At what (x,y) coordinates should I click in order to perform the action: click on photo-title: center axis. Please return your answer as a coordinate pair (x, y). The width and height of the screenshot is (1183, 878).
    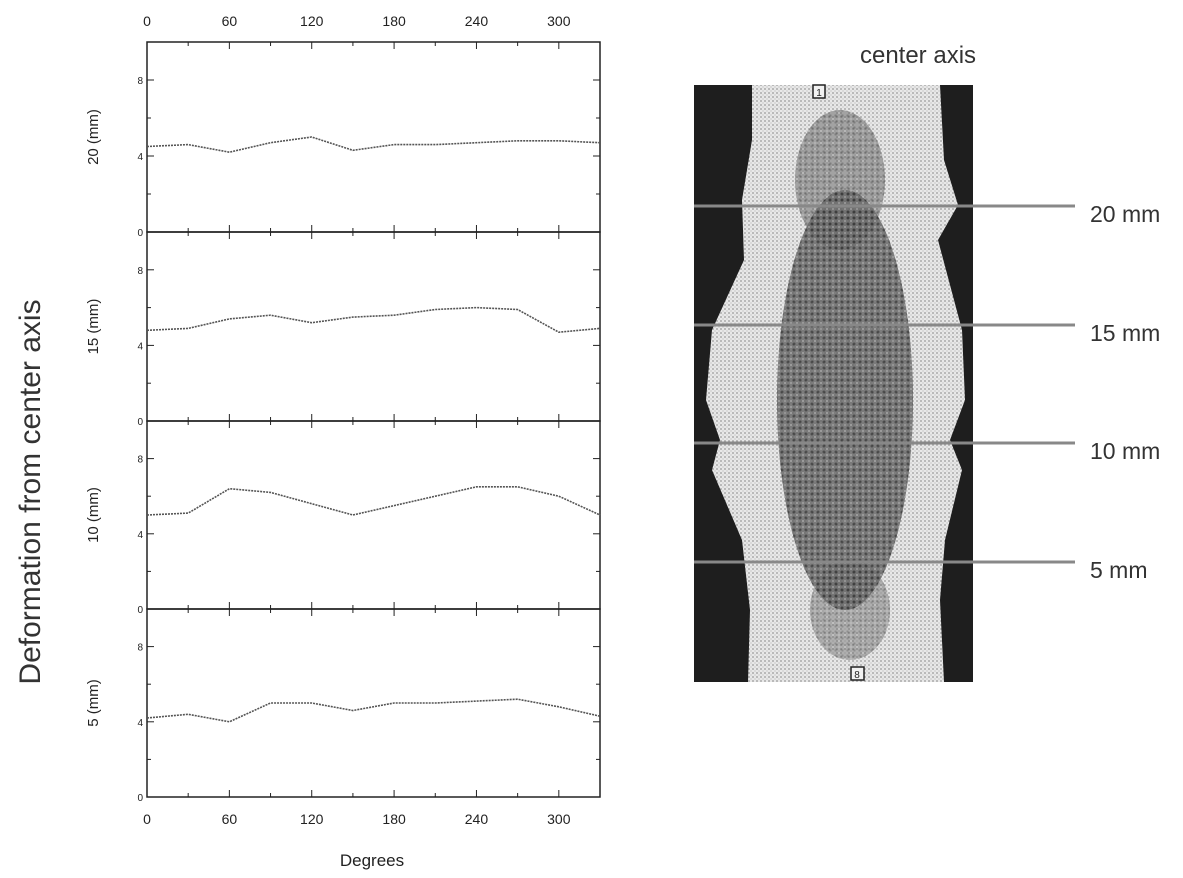
    Looking at the image, I should click on (918, 55).